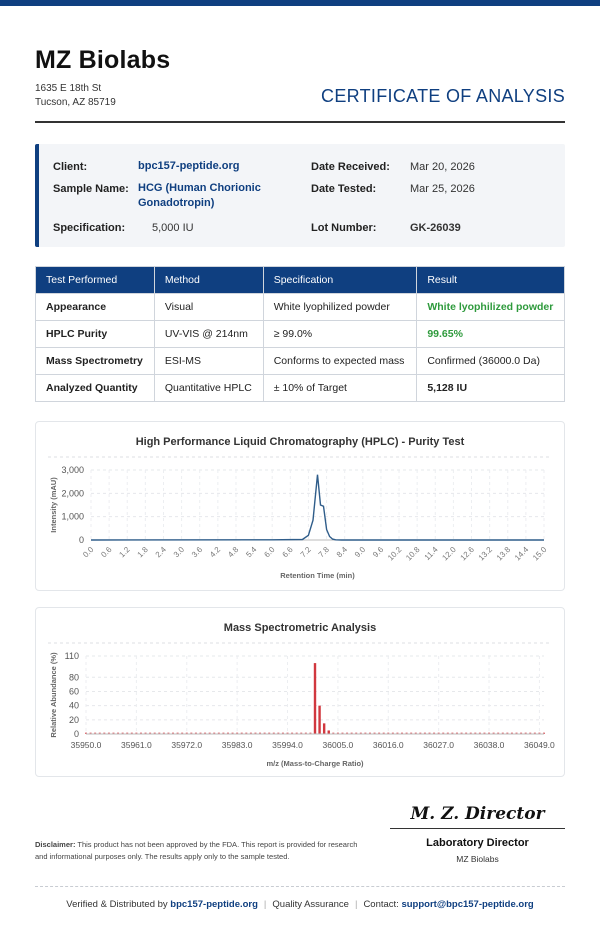 The width and height of the screenshot is (600, 947). What do you see at coordinates (118, 904) in the screenshot?
I see `footer-verified-prefix: Verified & Distributed by` at bounding box center [118, 904].